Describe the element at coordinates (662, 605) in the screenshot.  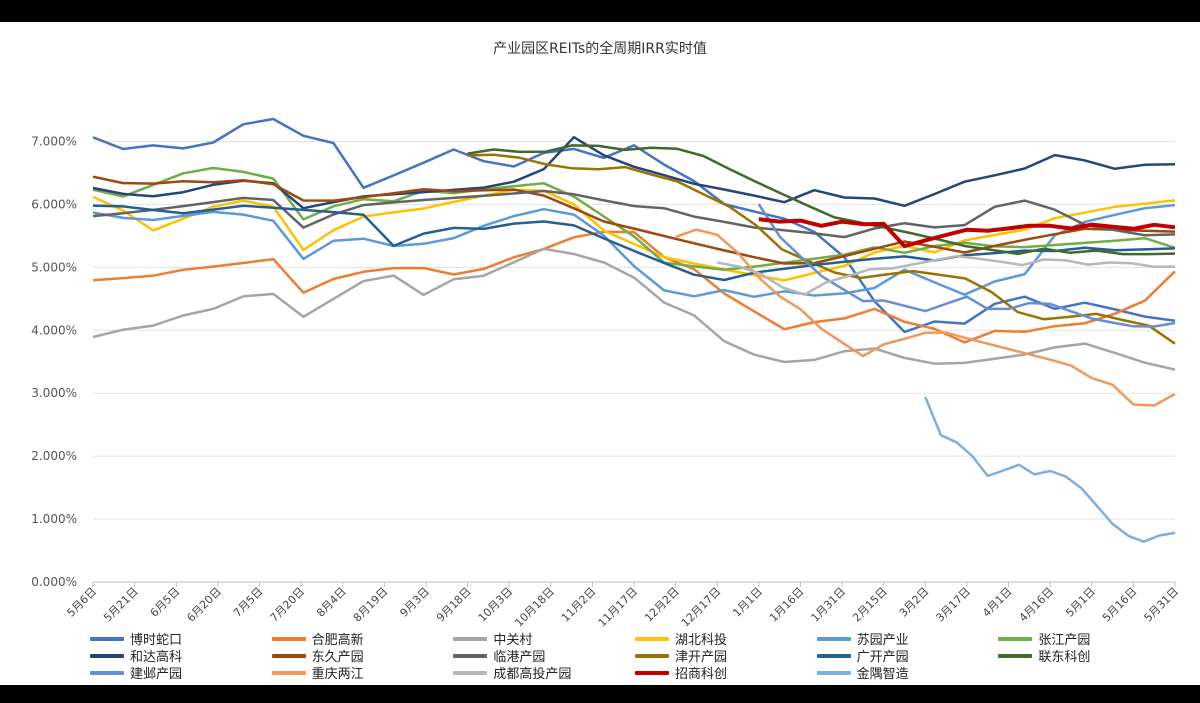
I see `x-tick-label: 12月2日` at that location.